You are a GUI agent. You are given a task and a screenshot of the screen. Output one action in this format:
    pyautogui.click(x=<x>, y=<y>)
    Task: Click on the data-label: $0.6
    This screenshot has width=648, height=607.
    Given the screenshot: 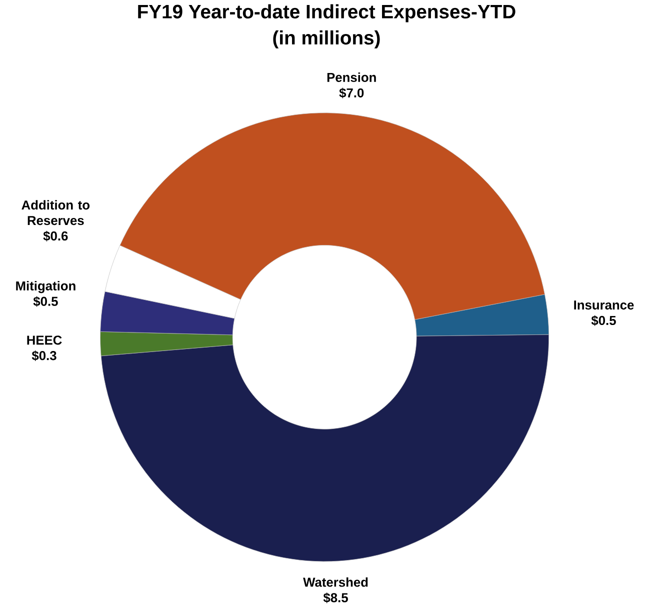 What is the action you would take?
    pyautogui.click(x=55, y=236)
    